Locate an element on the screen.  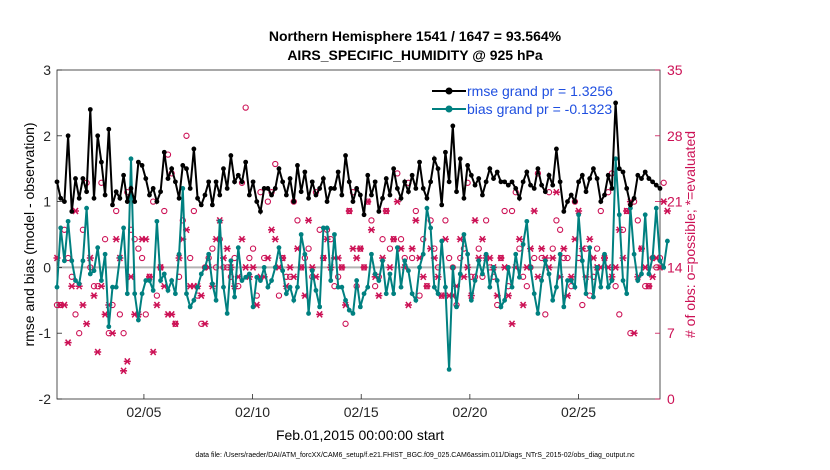
y2-tick-label: 7 is located at coordinates (671, 333).